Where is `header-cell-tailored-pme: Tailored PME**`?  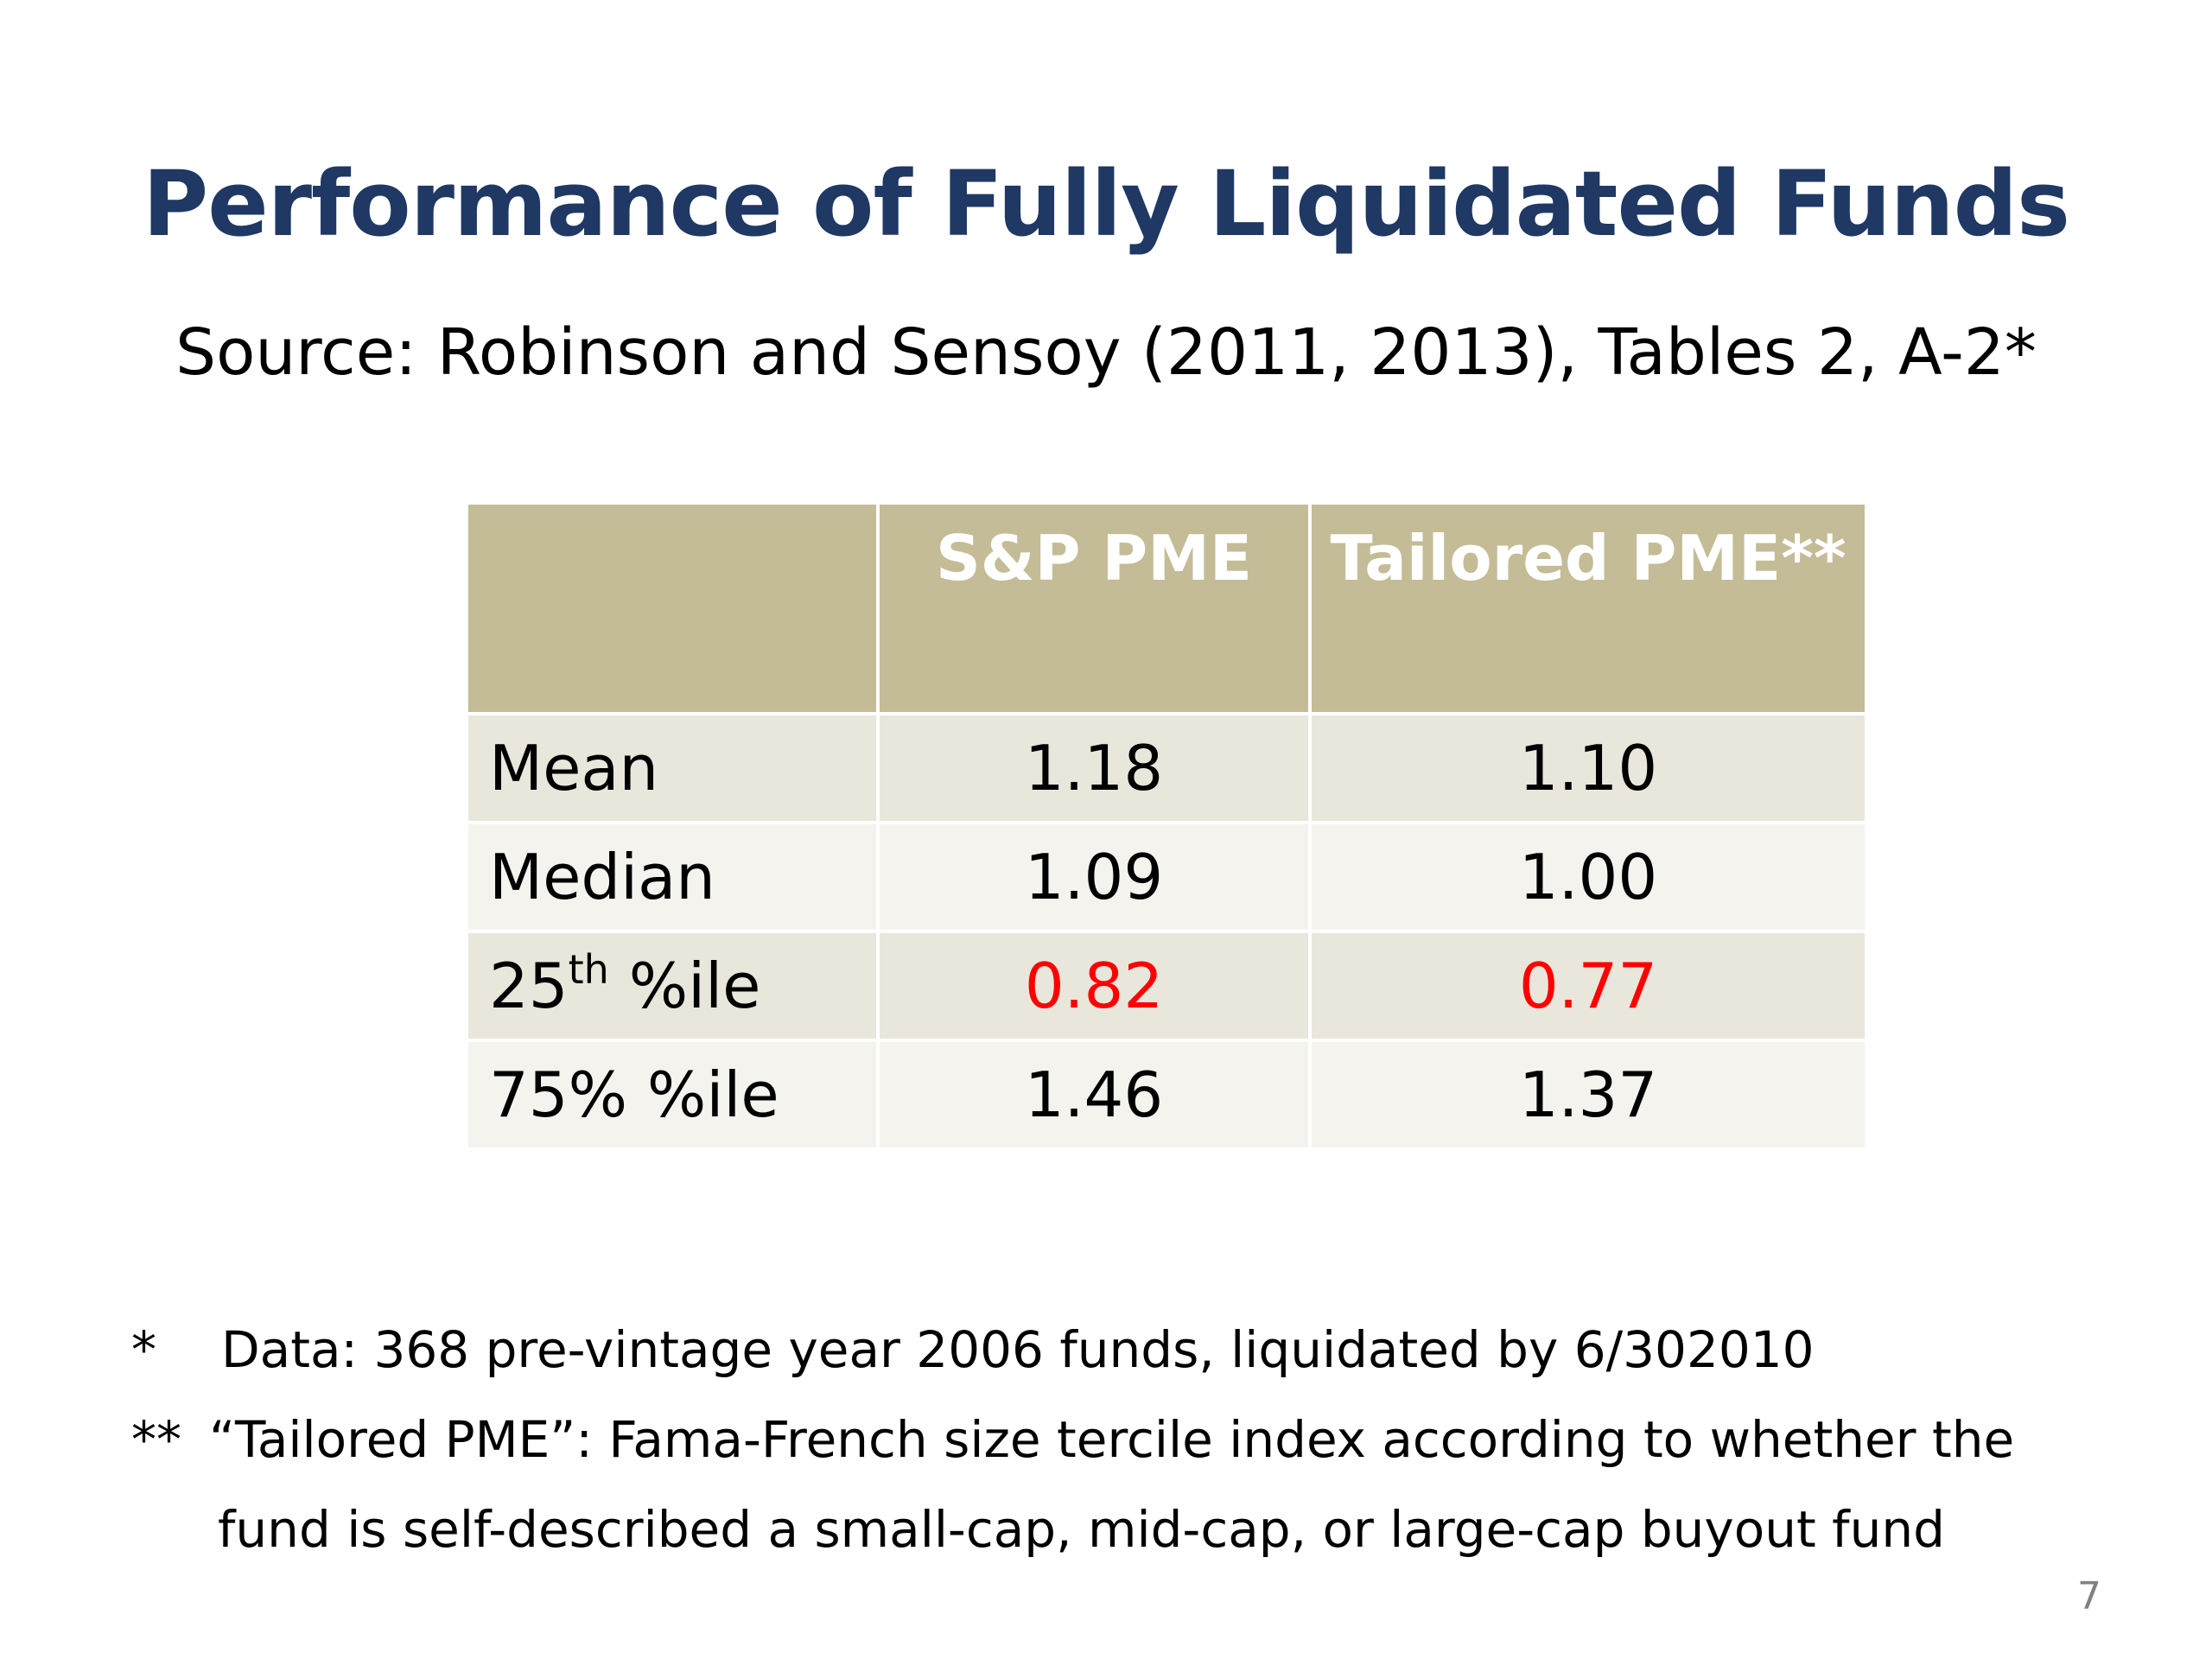
header-cell-tailored-pme: Tailored PME** is located at coordinates (1588, 608).